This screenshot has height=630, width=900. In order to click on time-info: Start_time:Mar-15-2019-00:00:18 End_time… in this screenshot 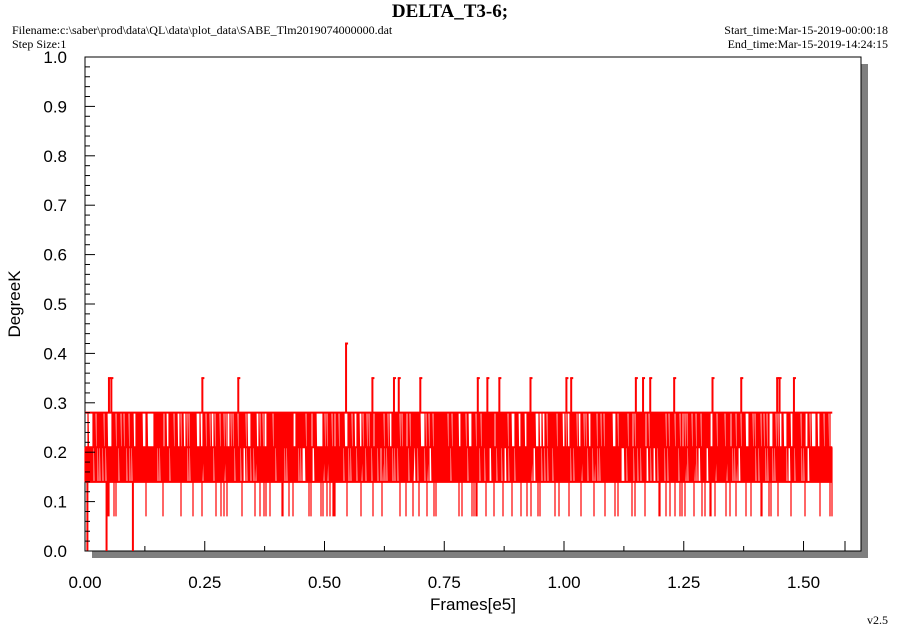, I will do `click(806, 37)`.